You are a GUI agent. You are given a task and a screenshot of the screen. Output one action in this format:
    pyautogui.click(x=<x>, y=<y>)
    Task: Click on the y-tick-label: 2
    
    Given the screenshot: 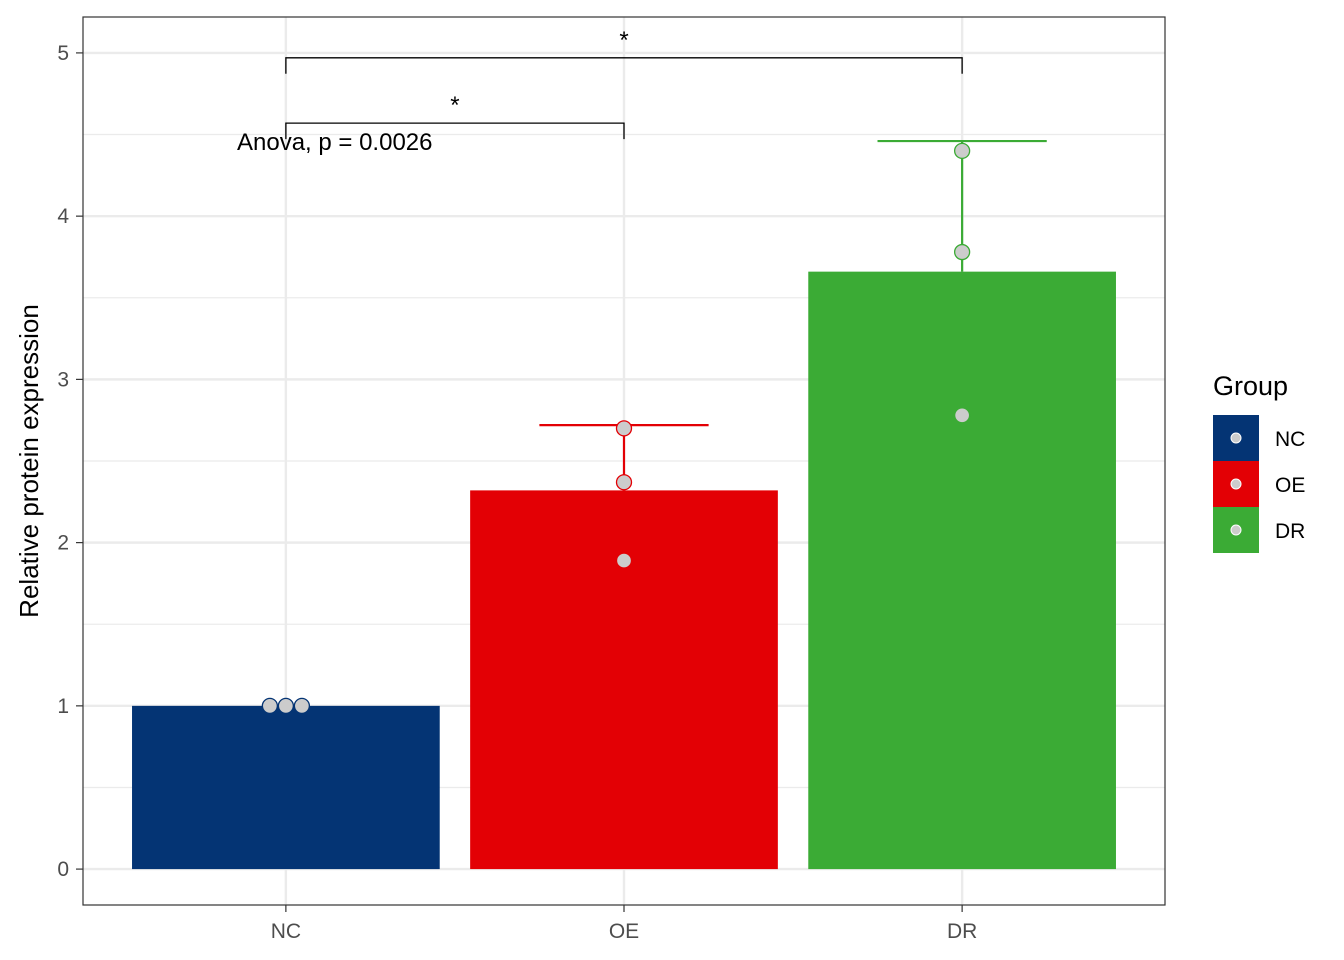 What is the action you would take?
    pyautogui.click(x=63, y=543)
    